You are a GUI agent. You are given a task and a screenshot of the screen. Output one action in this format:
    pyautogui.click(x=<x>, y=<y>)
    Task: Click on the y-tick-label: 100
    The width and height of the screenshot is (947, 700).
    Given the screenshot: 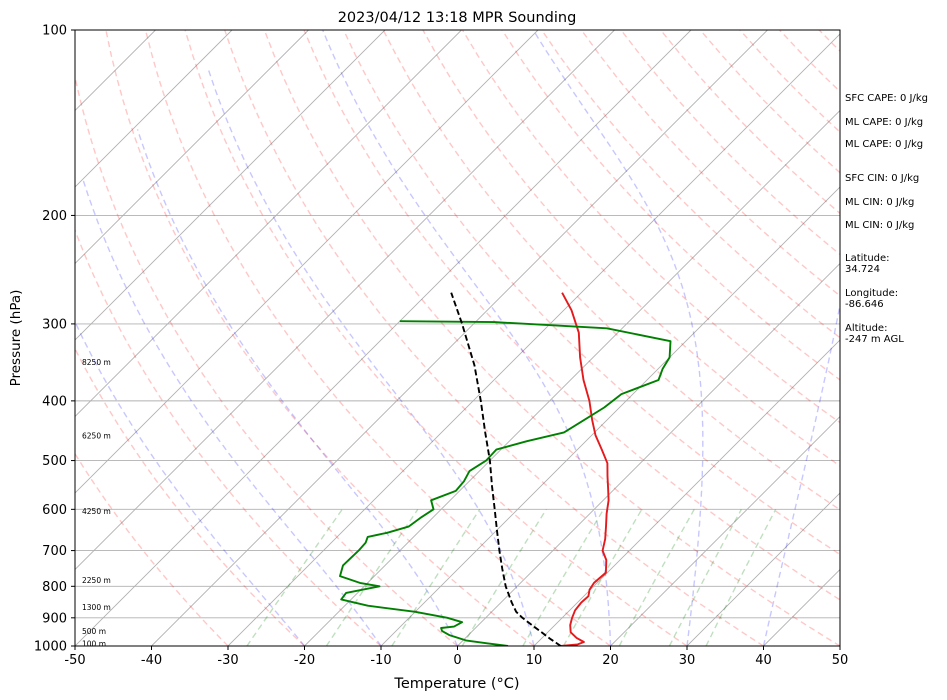 What is the action you would take?
    pyautogui.click(x=54, y=31)
    